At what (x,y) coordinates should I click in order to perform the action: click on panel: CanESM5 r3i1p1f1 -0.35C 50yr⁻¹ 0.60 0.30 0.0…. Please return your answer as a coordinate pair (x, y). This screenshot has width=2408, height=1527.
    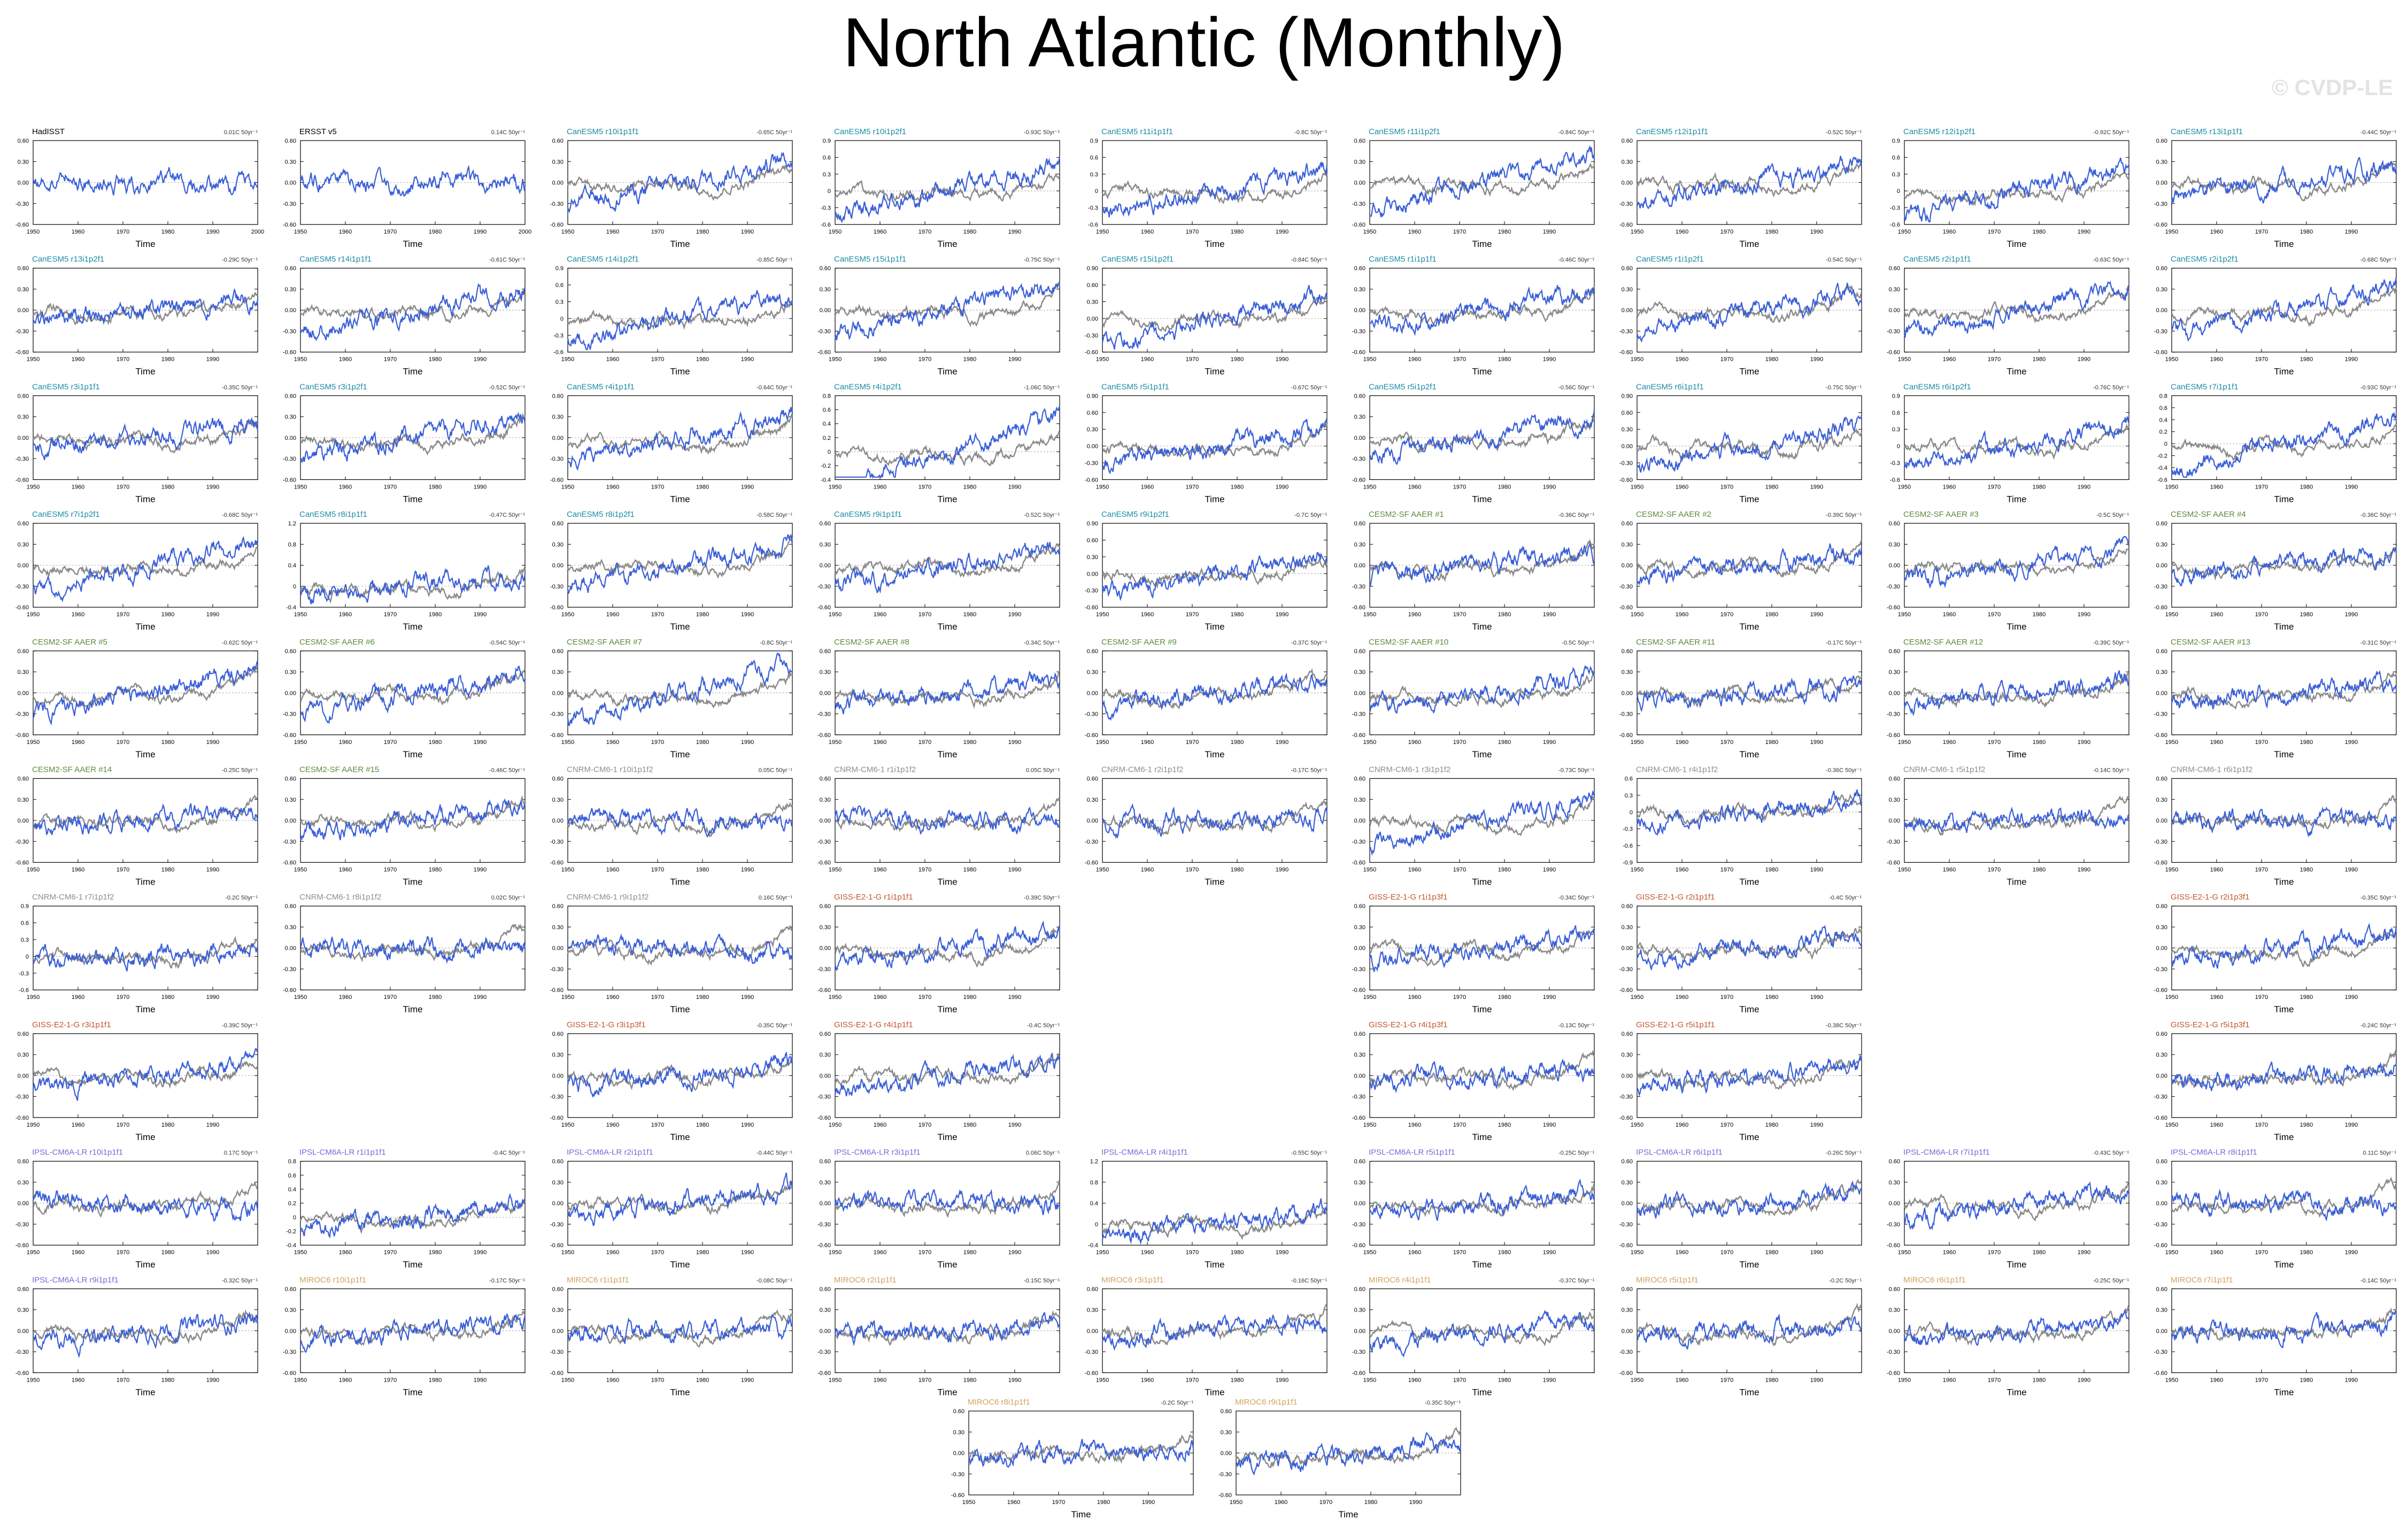
    Looking at the image, I should click on (137, 443).